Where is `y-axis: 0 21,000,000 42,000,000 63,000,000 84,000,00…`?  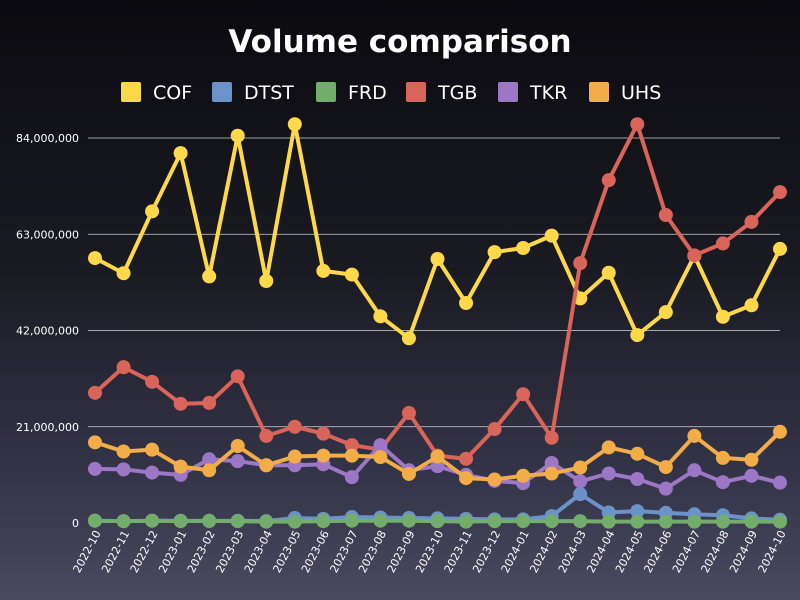 y-axis: 0 21,000,000 42,000,000 63,000,000 84,000,00… is located at coordinates (47, 331).